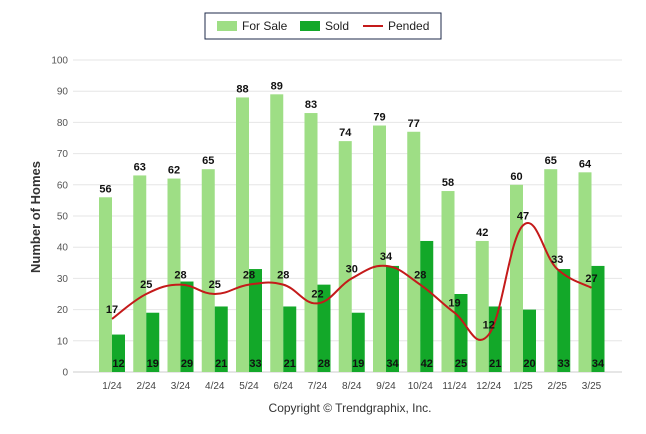 This screenshot has height=434, width=646. I want to click on data-label-for-sale: 79, so click(379, 118).